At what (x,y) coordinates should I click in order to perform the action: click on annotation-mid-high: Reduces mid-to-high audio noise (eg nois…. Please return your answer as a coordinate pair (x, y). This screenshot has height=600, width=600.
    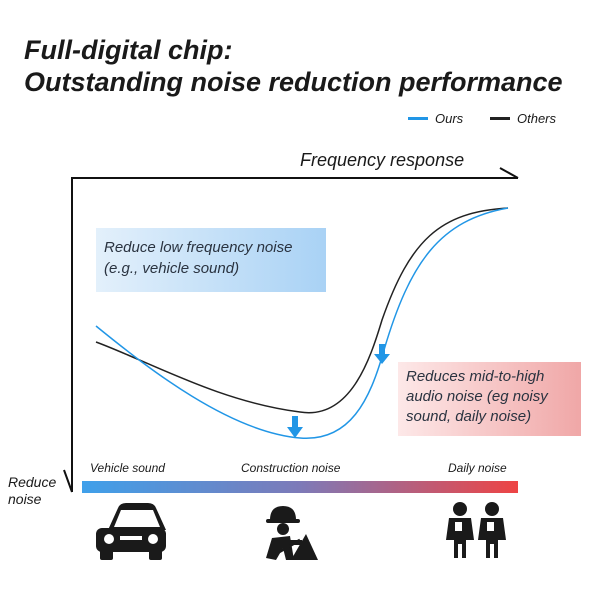
    Looking at the image, I should click on (489, 399).